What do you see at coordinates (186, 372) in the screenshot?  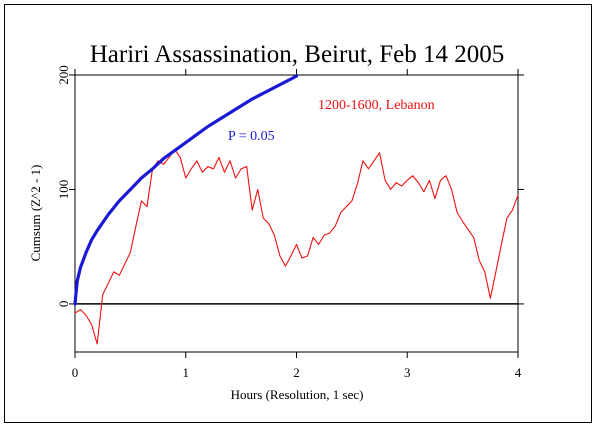 I see `x-tick-label: 1` at bounding box center [186, 372].